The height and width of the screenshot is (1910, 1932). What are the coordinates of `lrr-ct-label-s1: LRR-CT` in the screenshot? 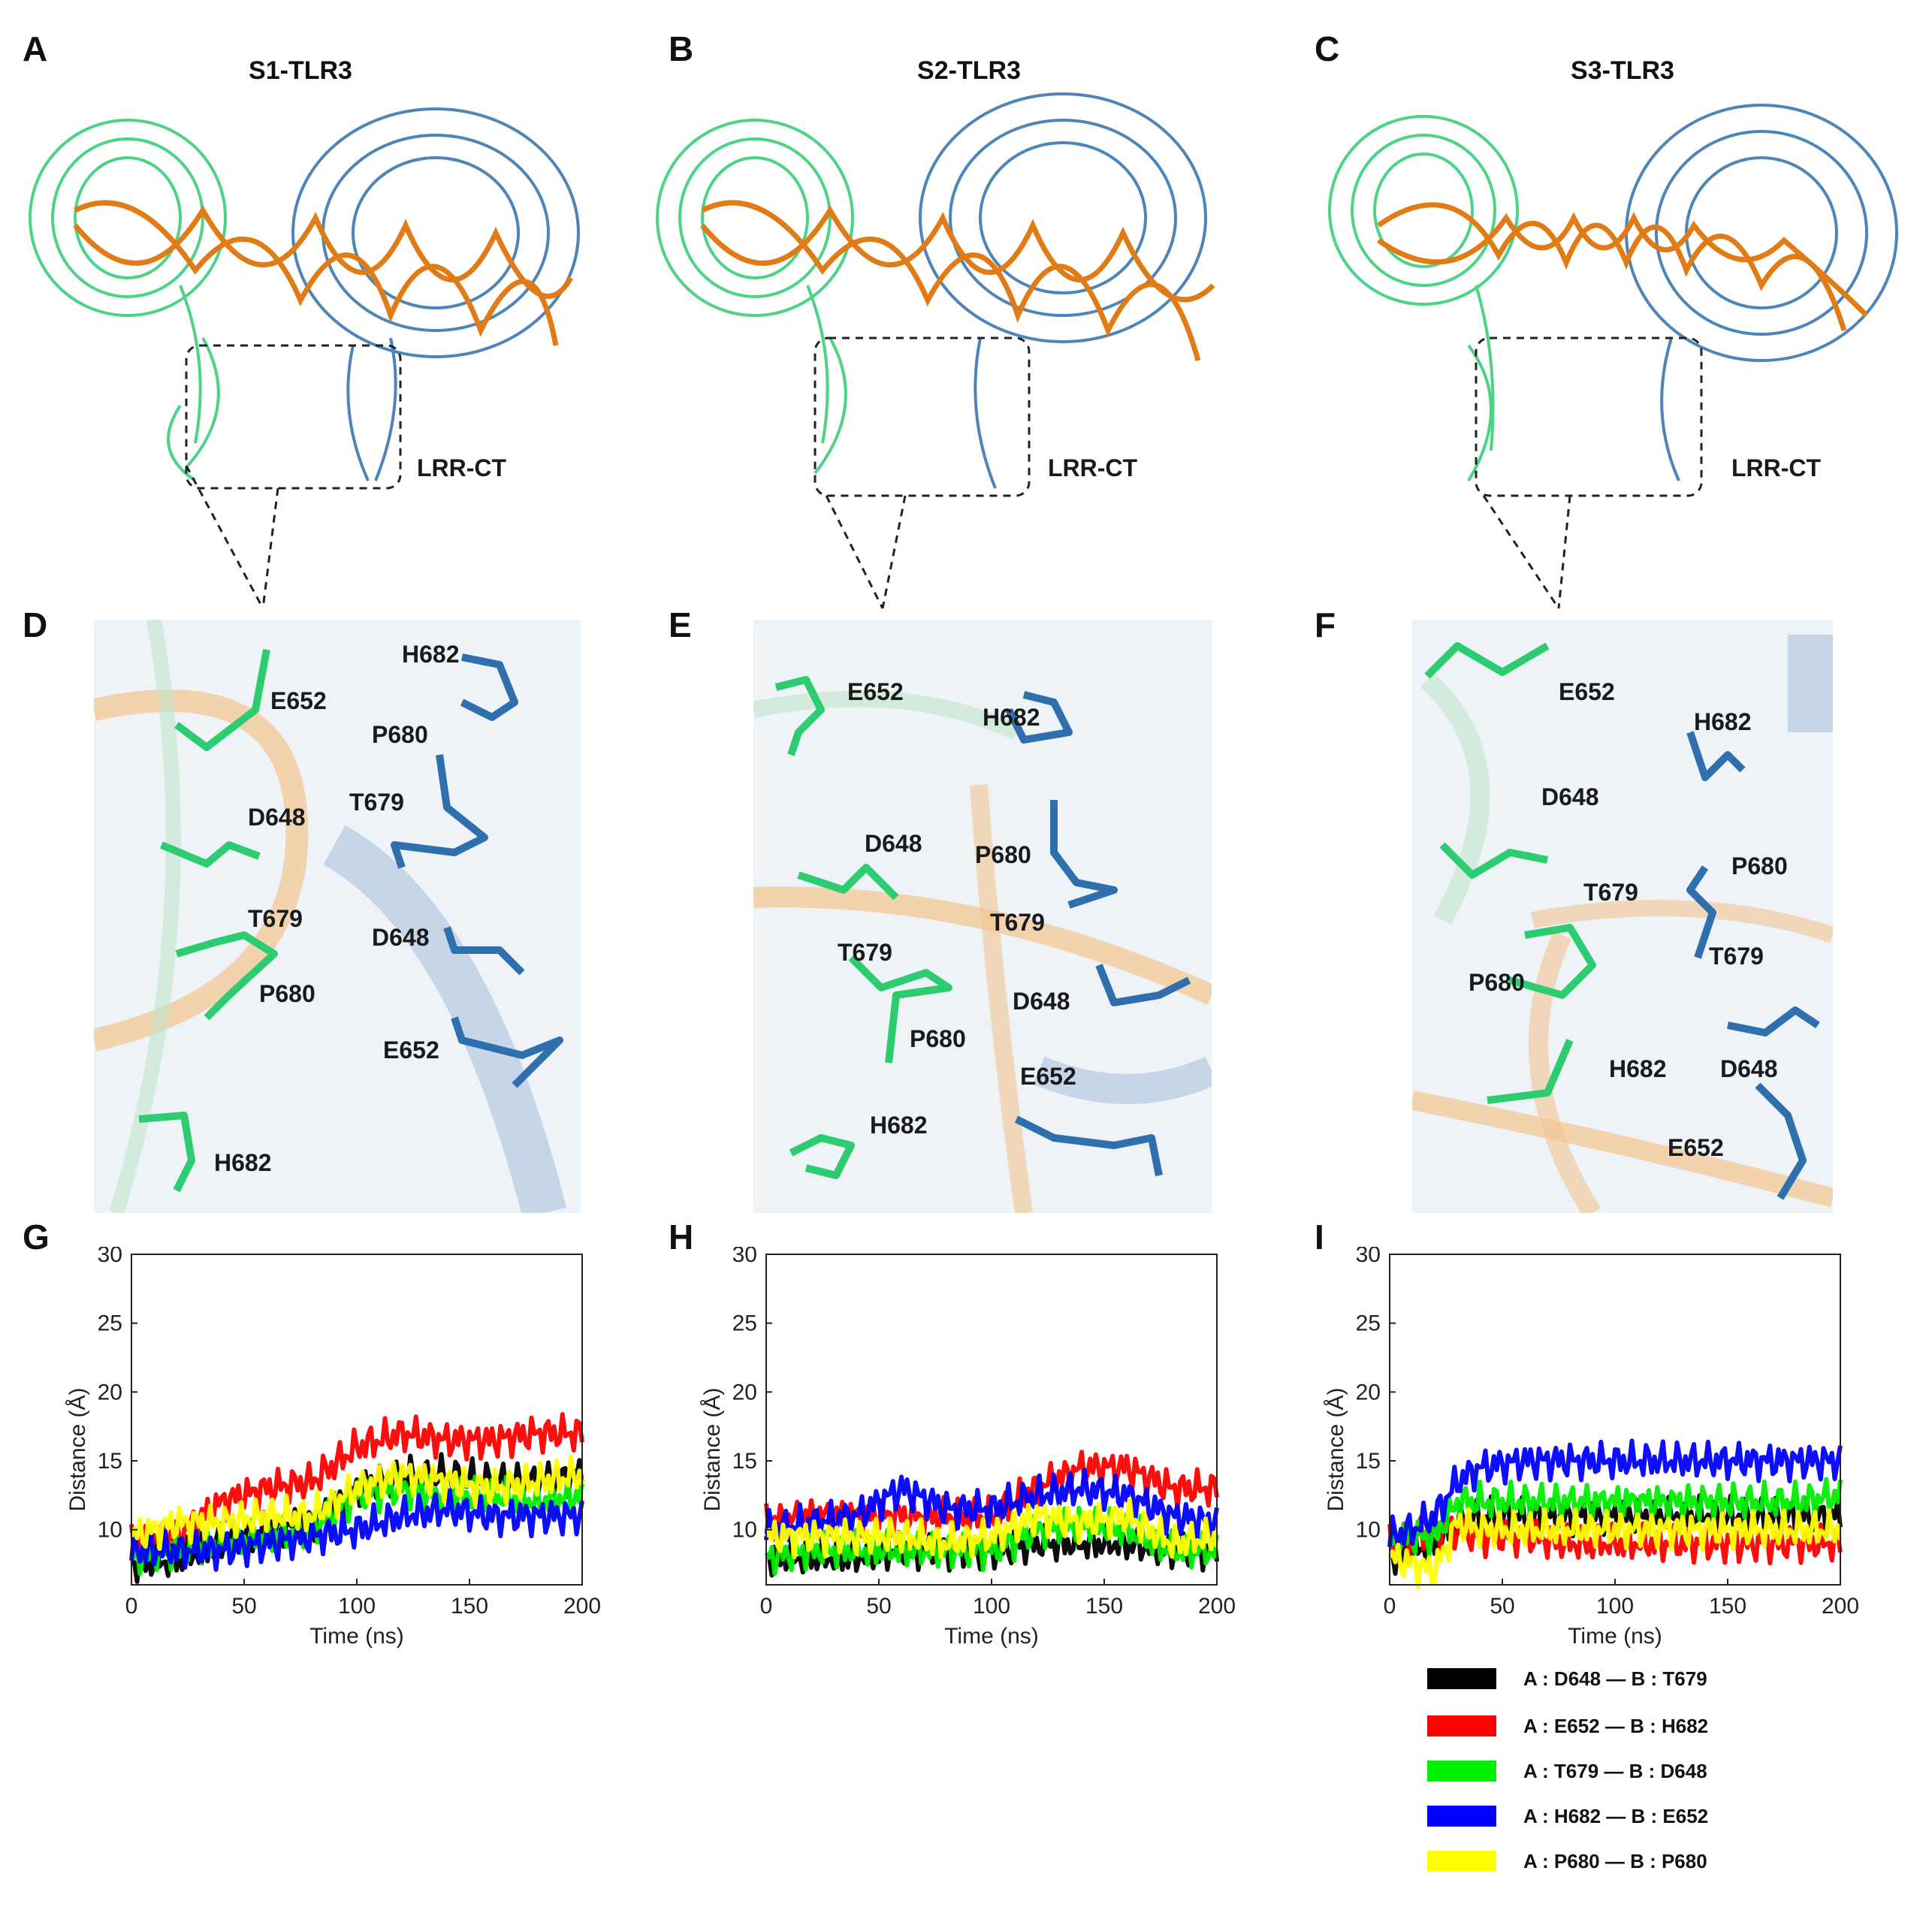 It's located at (462, 467).